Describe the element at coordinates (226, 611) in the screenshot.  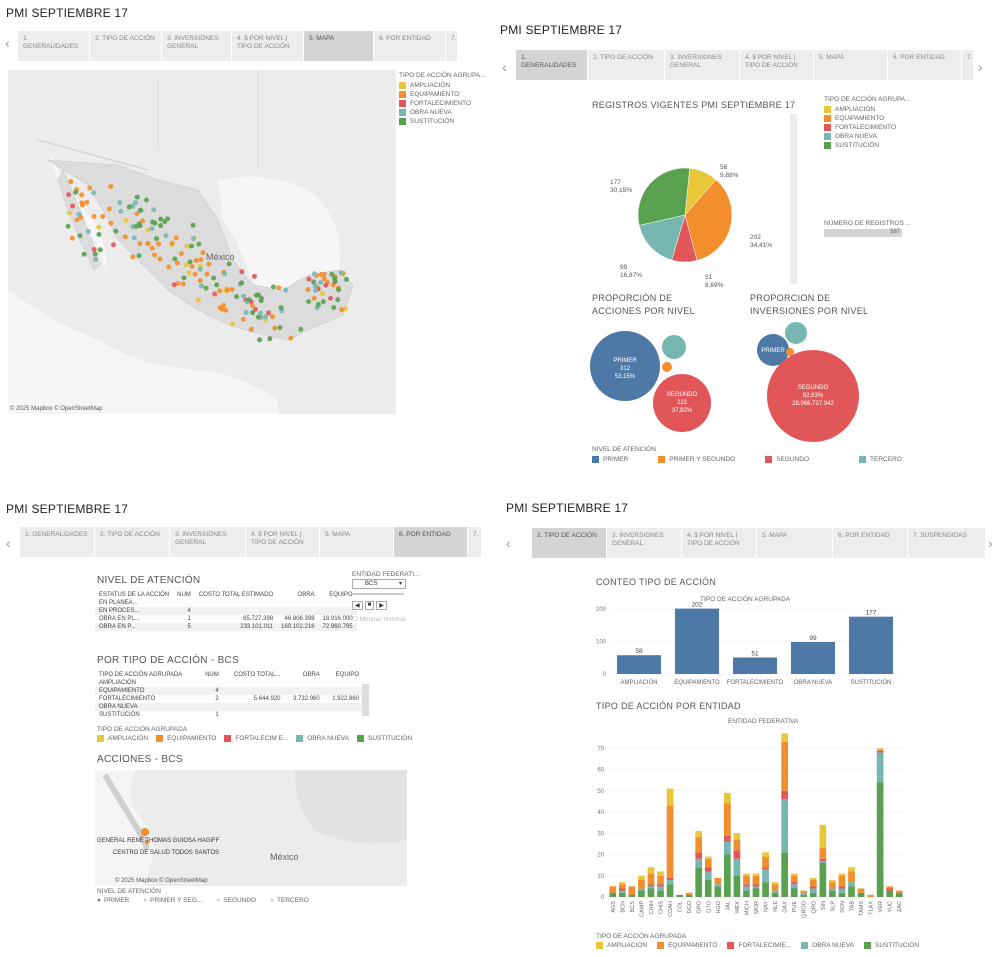
I see `table-row: EN PROCES... 4` at that location.